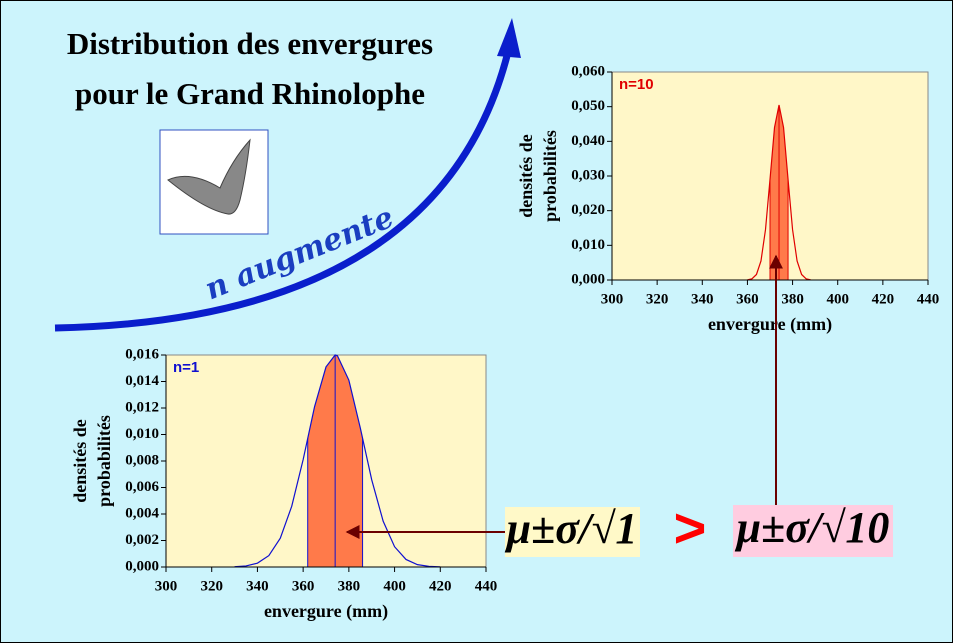  What do you see at coordinates (142, 540) in the screenshot?
I see `y-tick-label: 0,002` at bounding box center [142, 540].